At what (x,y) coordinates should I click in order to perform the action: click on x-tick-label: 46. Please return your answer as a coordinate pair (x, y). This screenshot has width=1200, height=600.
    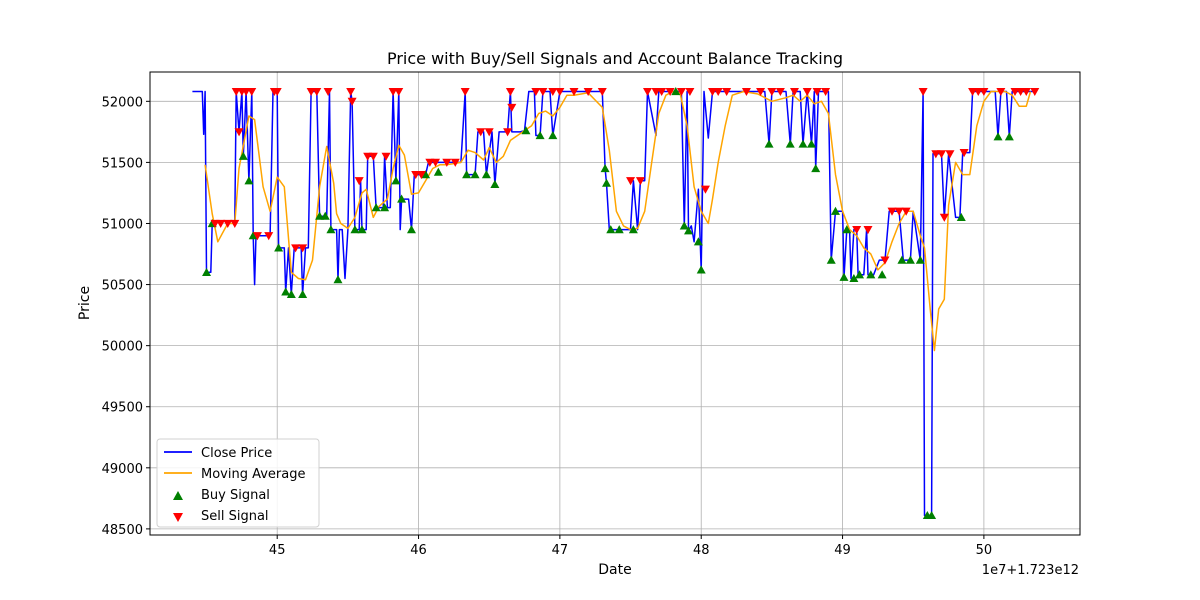
    Looking at the image, I should click on (418, 550).